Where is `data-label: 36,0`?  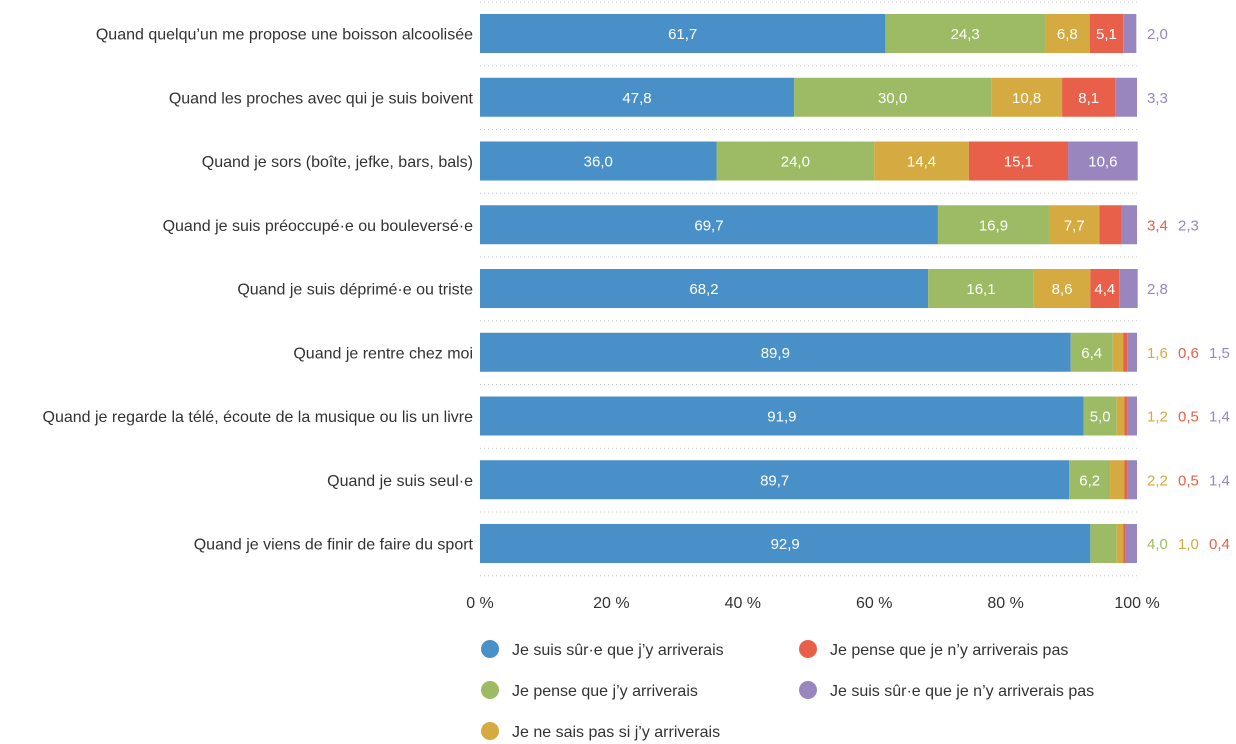 data-label: 36,0 is located at coordinates (598, 162).